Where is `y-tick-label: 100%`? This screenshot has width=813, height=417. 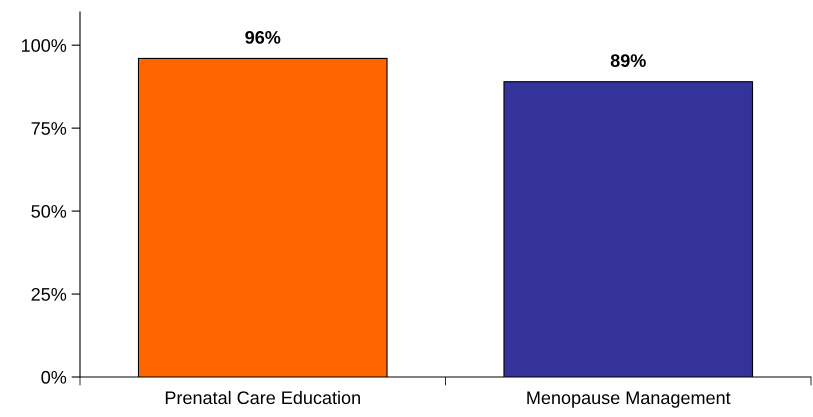 y-tick-label: 100% is located at coordinates (44, 45).